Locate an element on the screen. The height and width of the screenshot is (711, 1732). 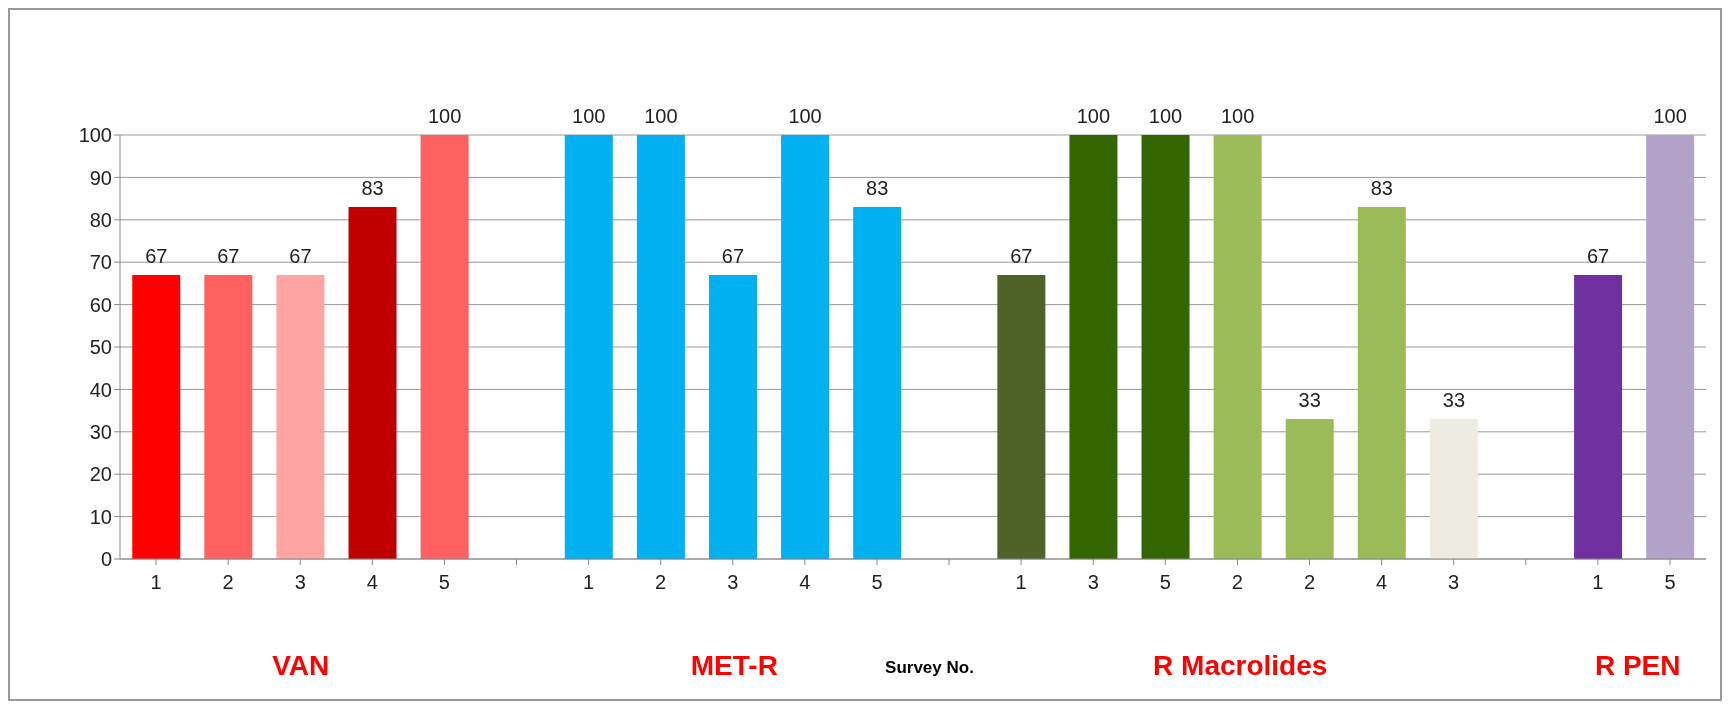
y-tick-label: 10 is located at coordinates (100, 516).